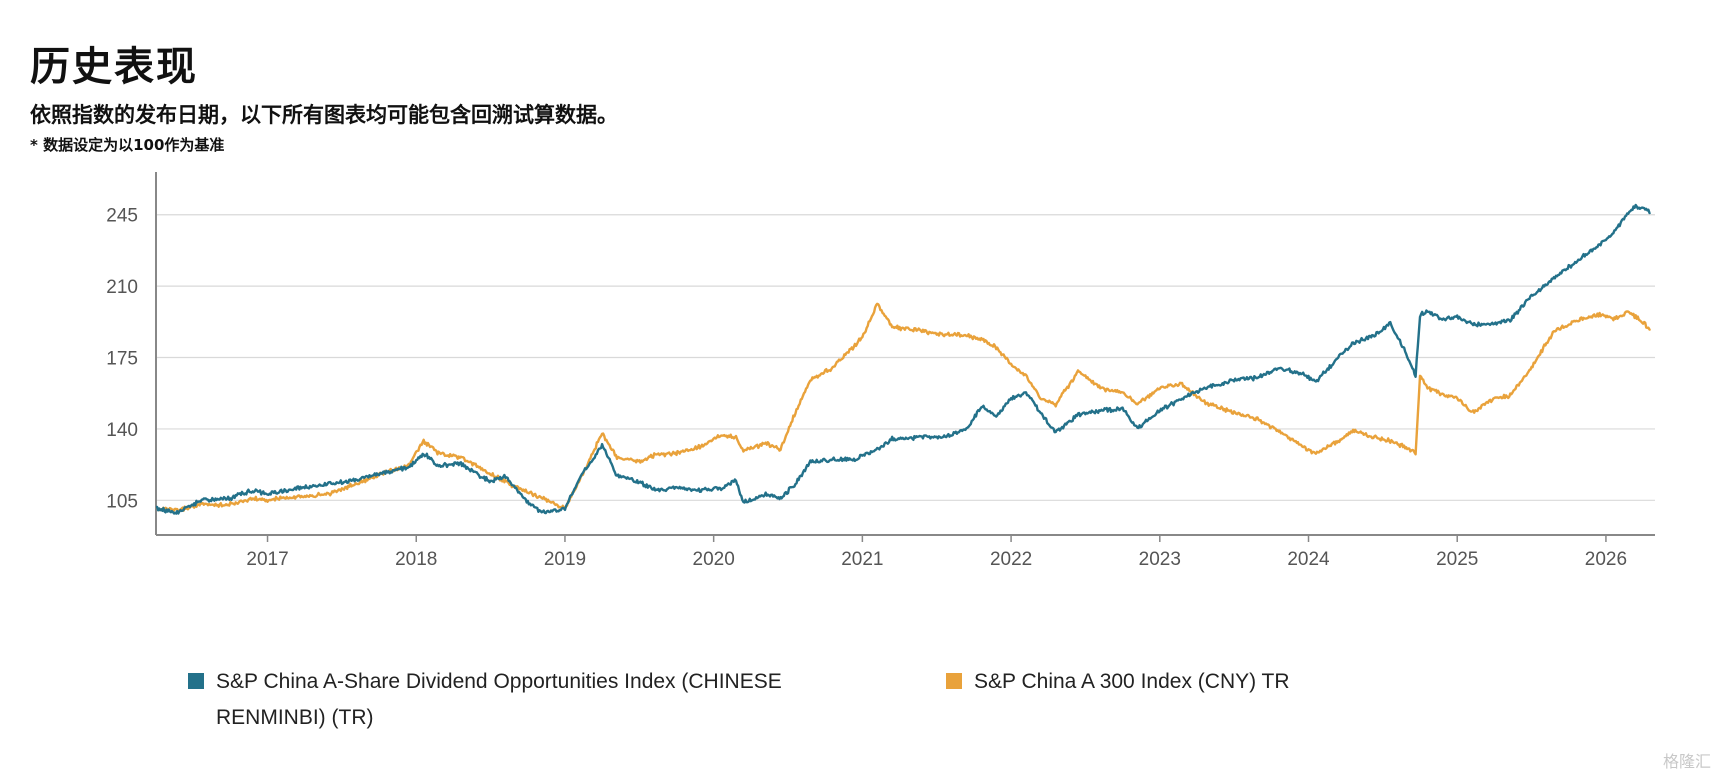 The image size is (1725, 782). I want to click on x-tick-label: 2024, so click(1308, 559).